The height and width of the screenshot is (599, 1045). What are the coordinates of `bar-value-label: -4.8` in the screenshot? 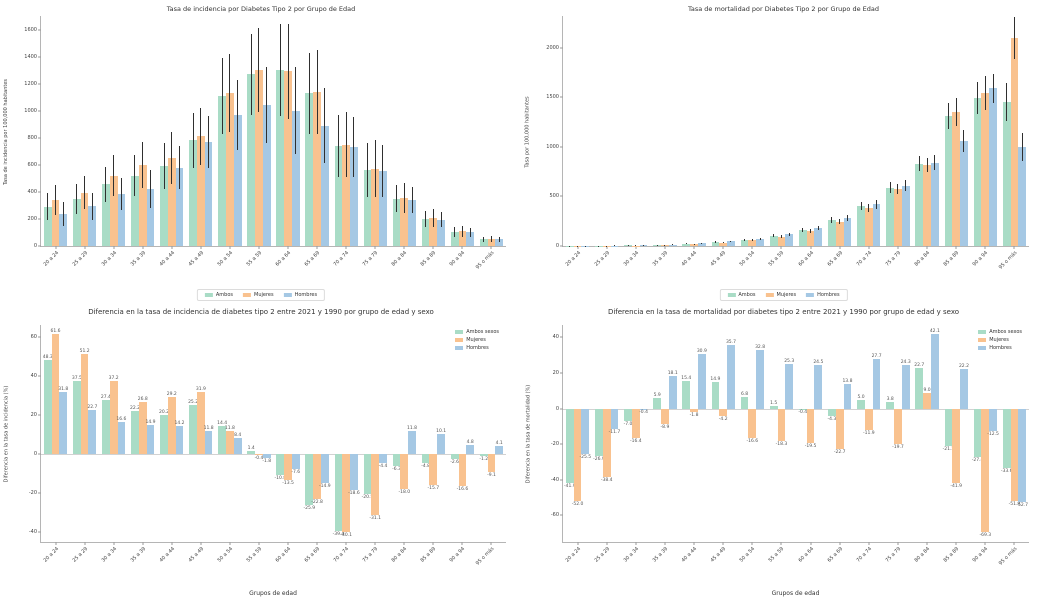 It's located at (425, 467).